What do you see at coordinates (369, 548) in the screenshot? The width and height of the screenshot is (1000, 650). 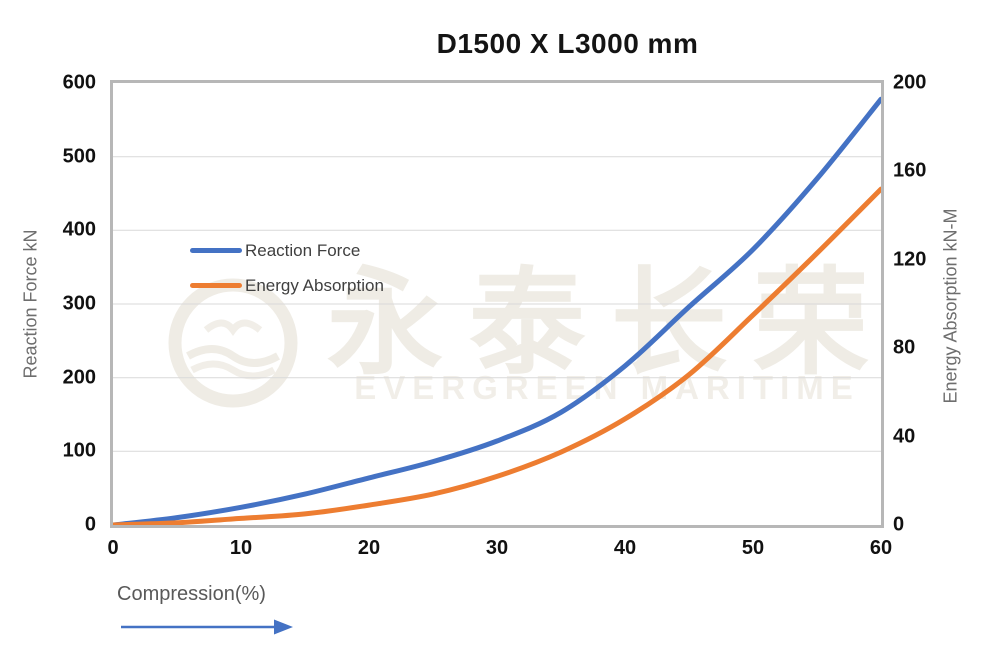 I see `x-tick-20: 20` at bounding box center [369, 548].